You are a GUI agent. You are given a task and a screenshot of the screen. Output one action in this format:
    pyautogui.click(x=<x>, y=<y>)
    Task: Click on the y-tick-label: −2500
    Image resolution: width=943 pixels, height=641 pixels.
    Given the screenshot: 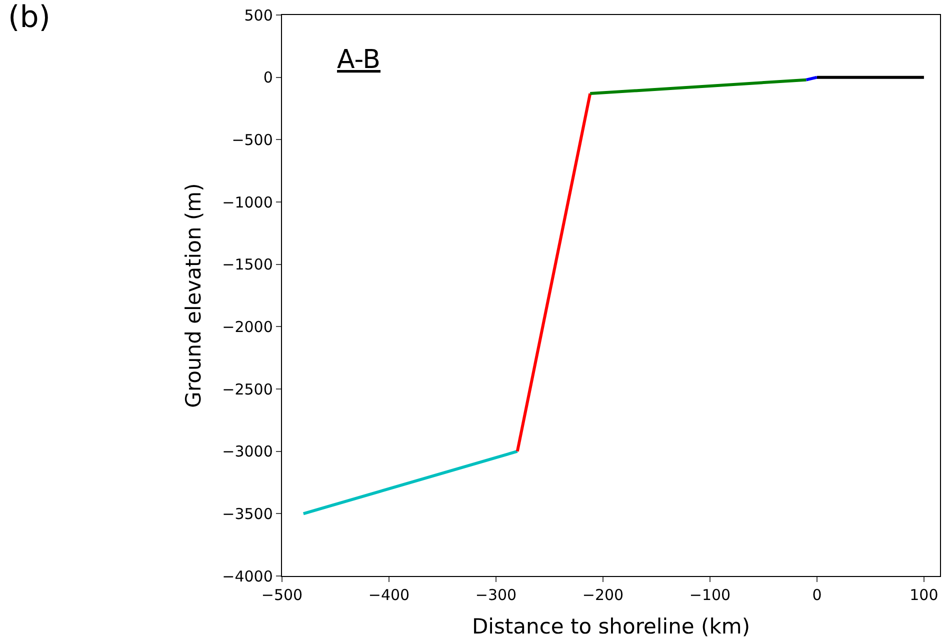 What is the action you would take?
    pyautogui.click(x=247, y=389)
    